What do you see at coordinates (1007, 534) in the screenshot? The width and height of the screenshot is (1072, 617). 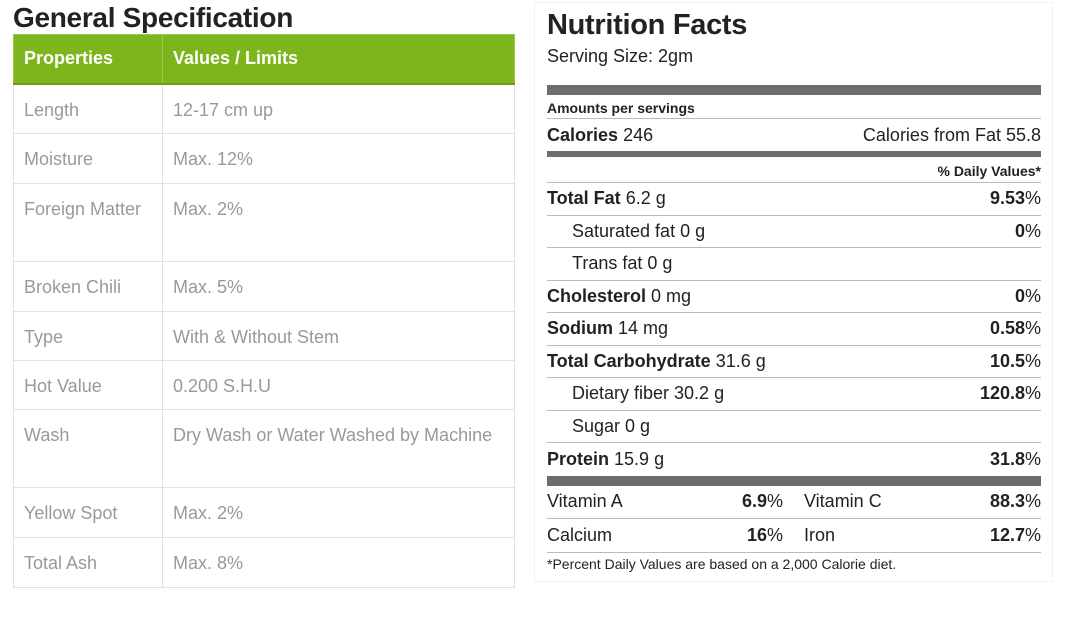 I see `mineral-dv: 12.7` at bounding box center [1007, 534].